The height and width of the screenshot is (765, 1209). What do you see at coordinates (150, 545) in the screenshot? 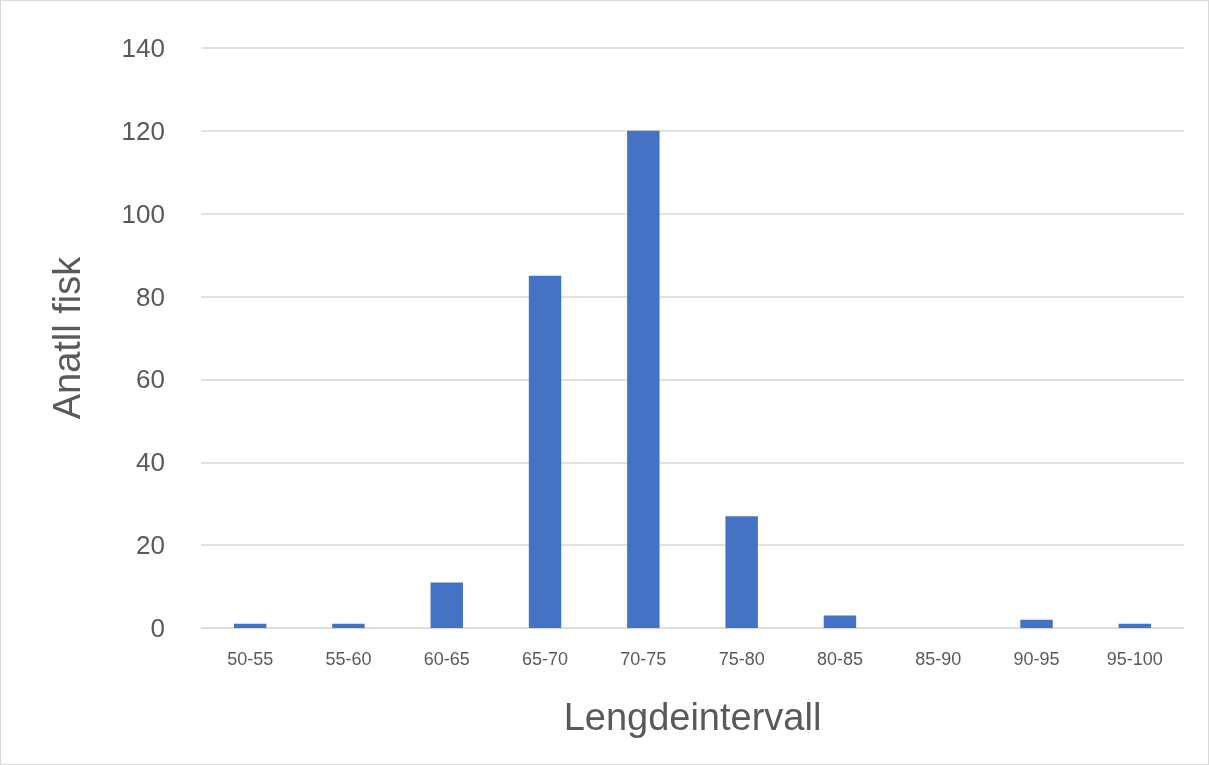
I see `y-tick-label: 20` at bounding box center [150, 545].